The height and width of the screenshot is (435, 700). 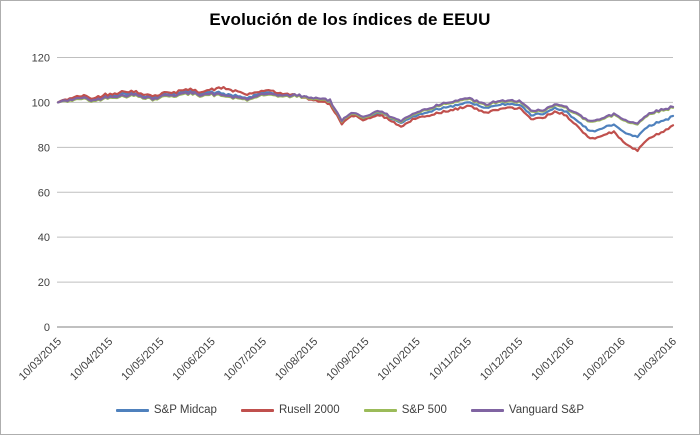 What do you see at coordinates (41, 103) in the screenshot?
I see `y-axis-tick-label: 100` at bounding box center [41, 103].